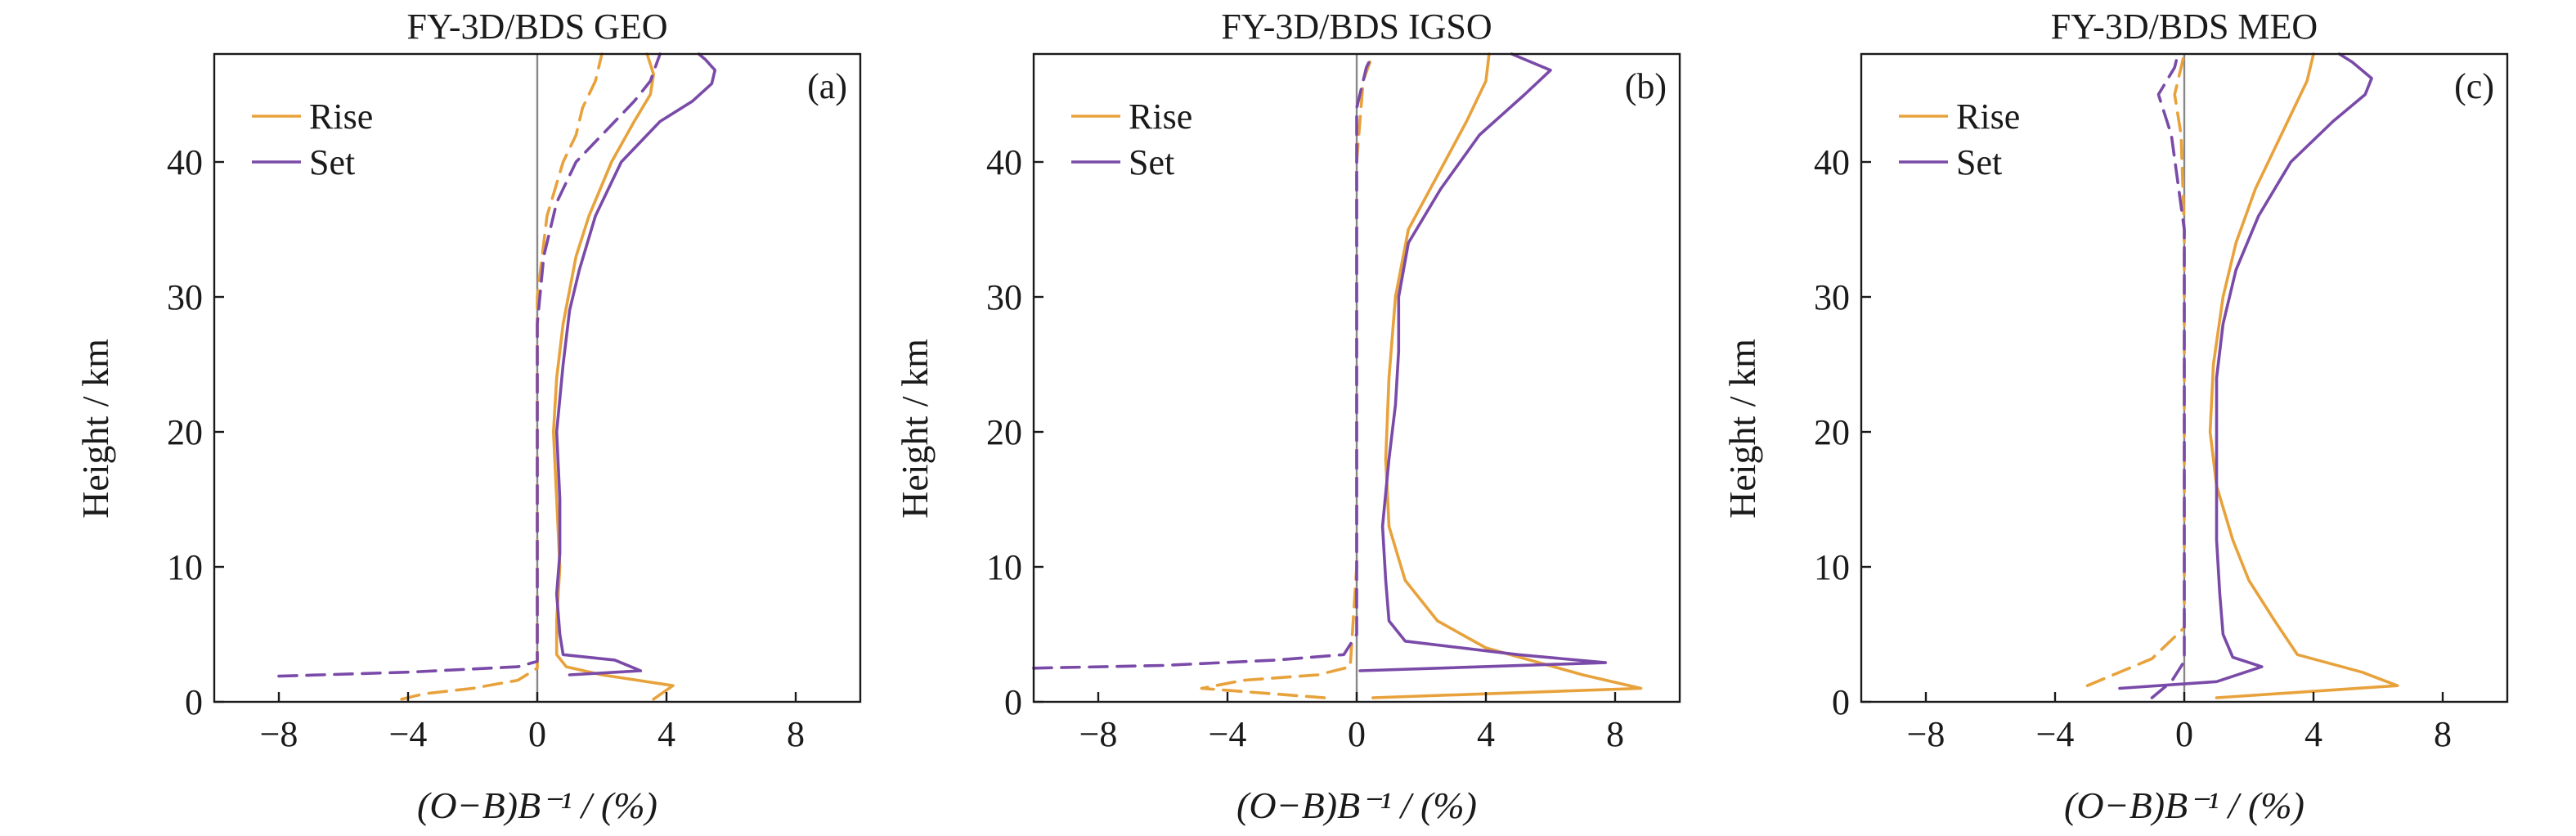 The width and height of the screenshot is (2576, 836). I want to click on chart-title: FY-3D/BDS IGSO, so click(1356, 27).